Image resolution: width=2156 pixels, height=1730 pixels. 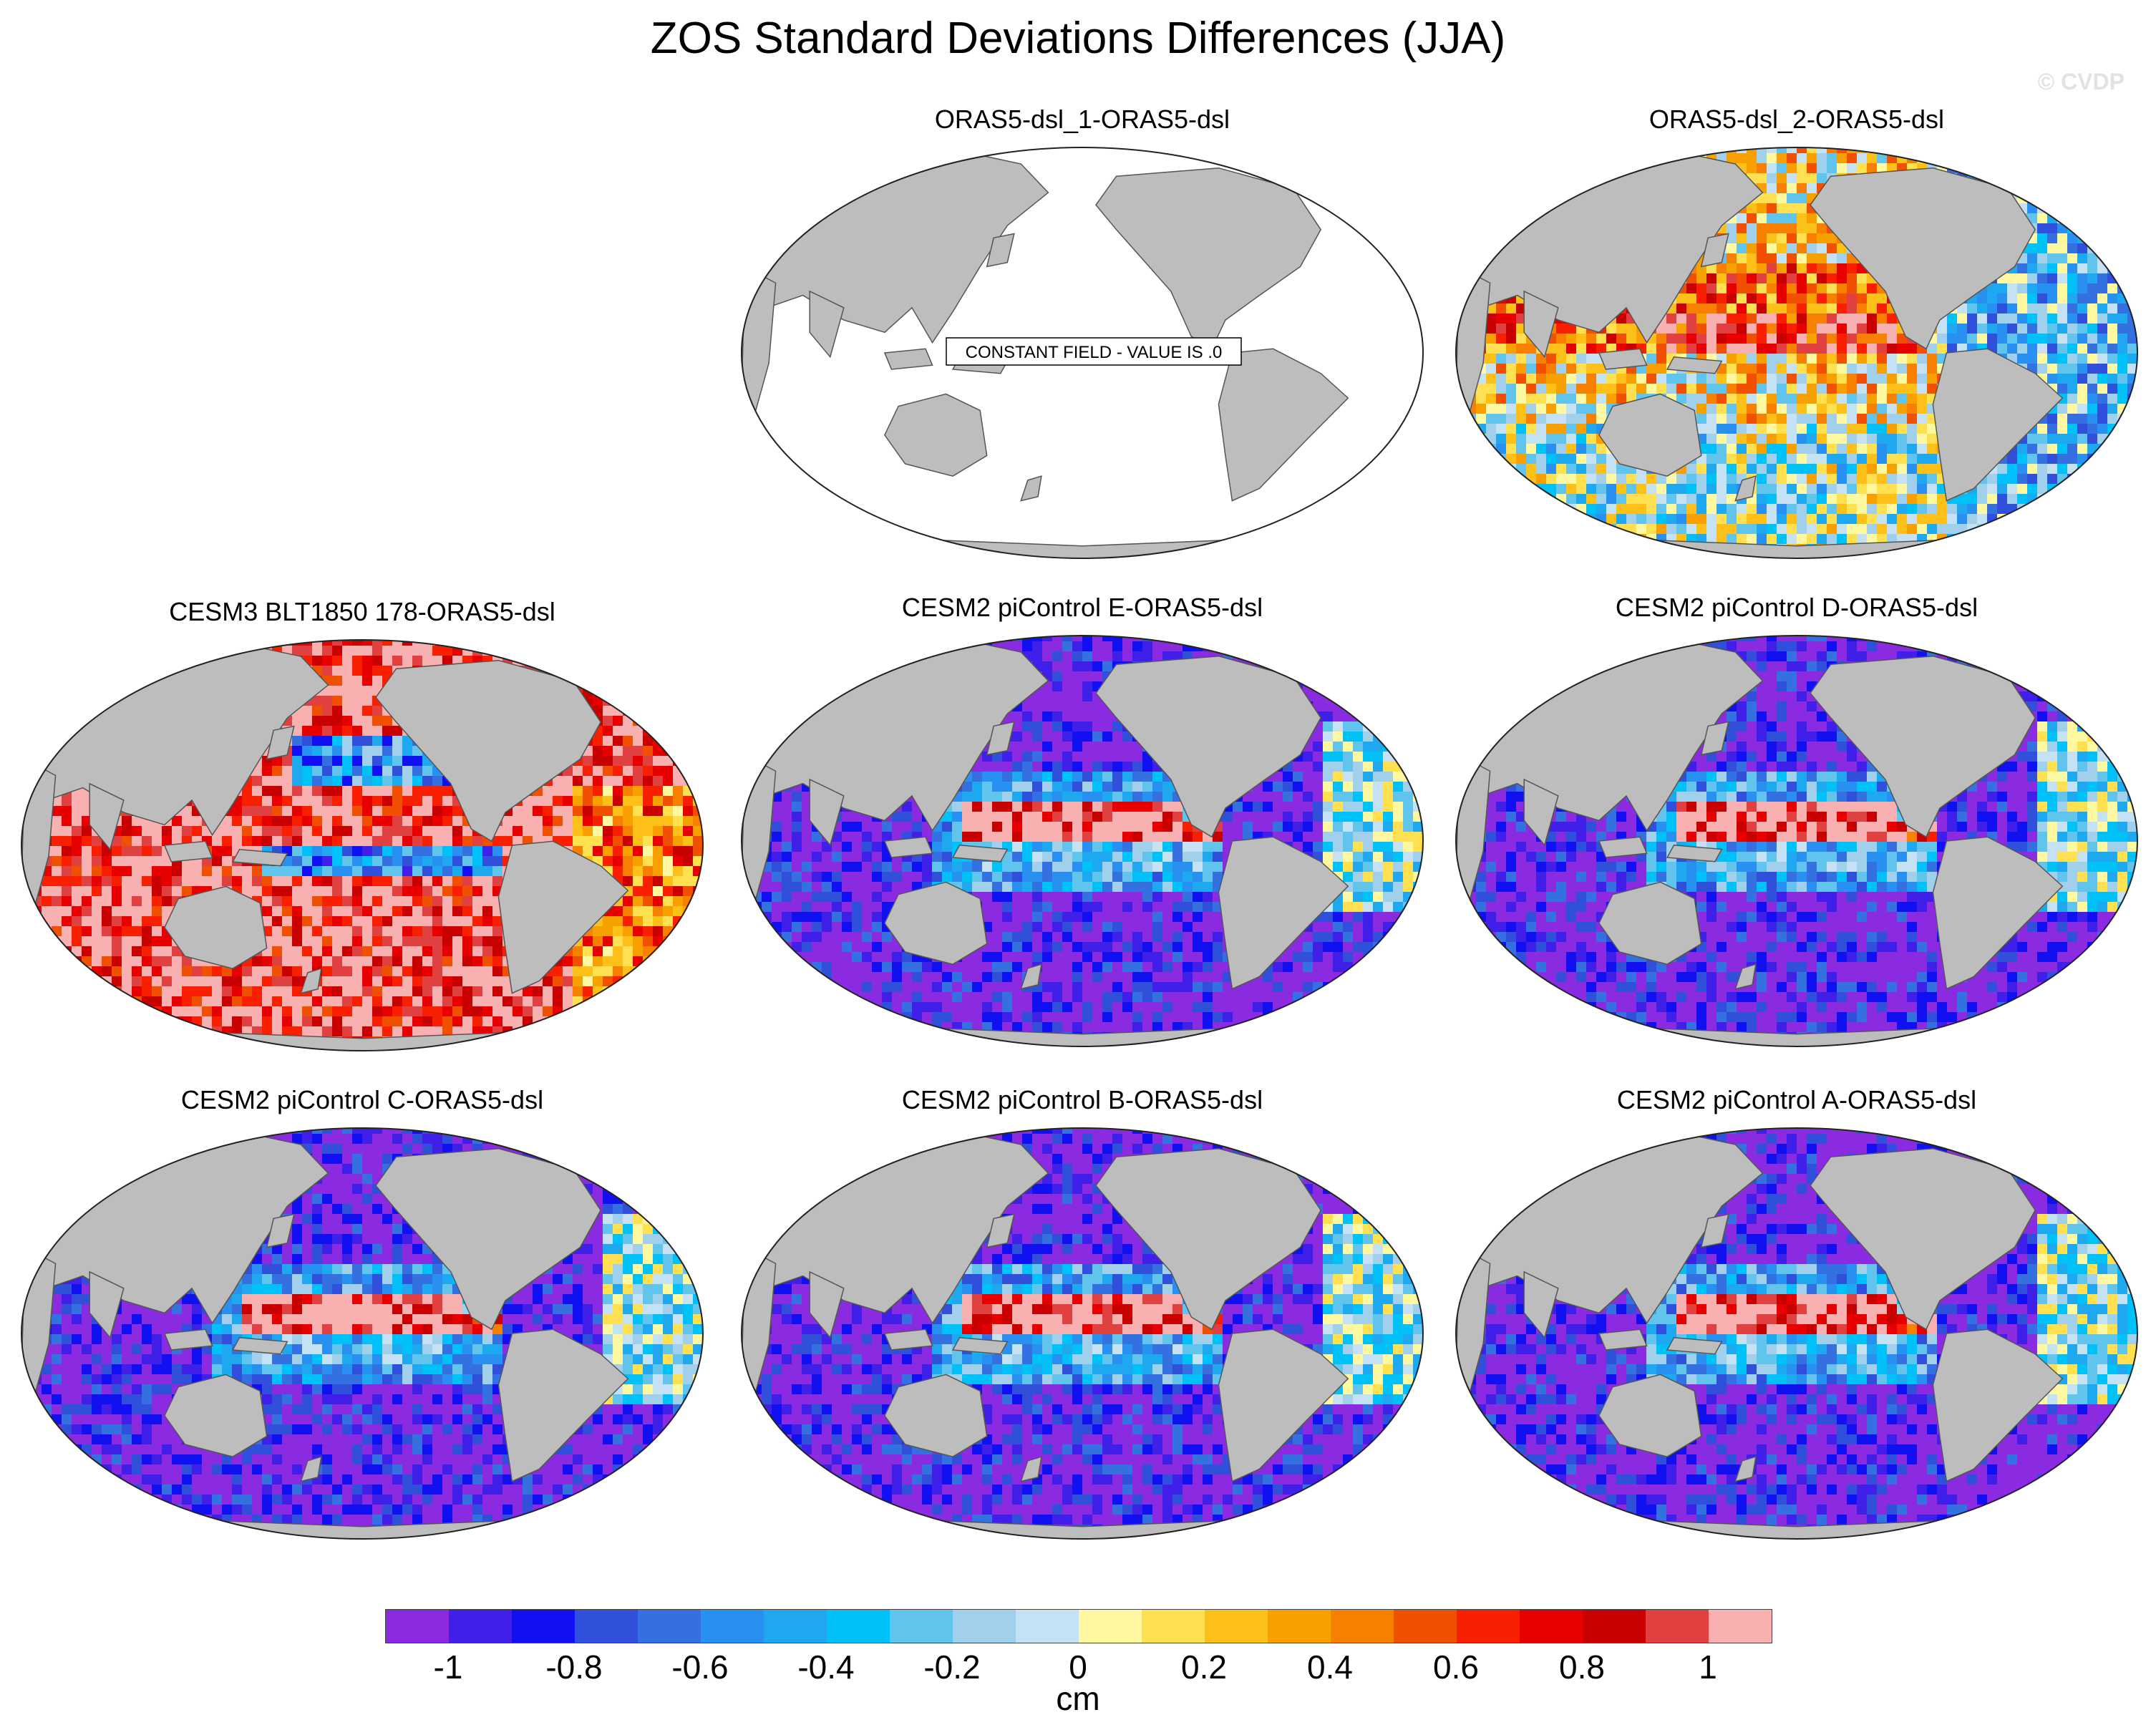 I want to click on map-panel-3: CESM3 BLT1850 178-ORAS5-dsl, so click(x=362, y=826).